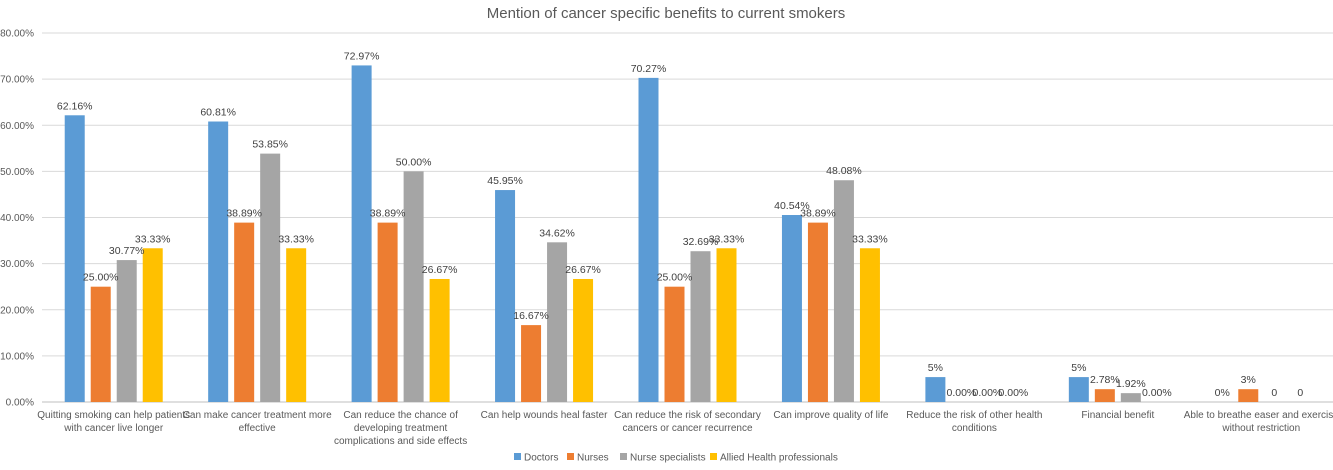 This screenshot has width=1333, height=470. I want to click on y-tick-label: 50.00%, so click(17, 172).